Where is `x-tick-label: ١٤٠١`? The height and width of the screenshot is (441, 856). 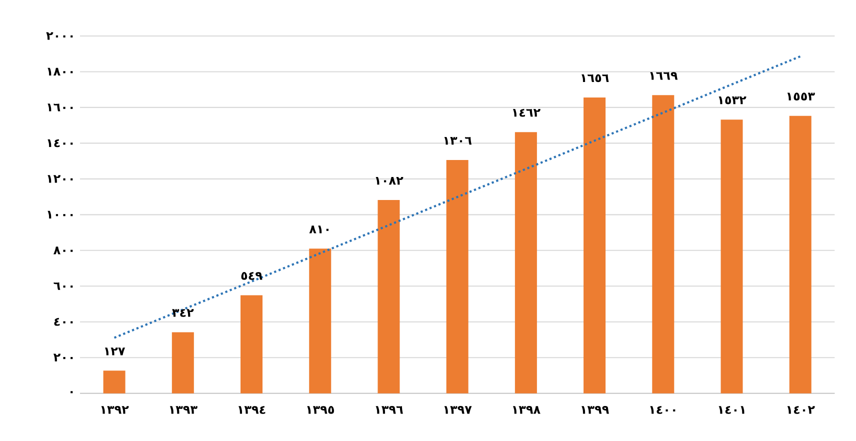
x-tick-label: ١٤٠١ is located at coordinates (731, 410).